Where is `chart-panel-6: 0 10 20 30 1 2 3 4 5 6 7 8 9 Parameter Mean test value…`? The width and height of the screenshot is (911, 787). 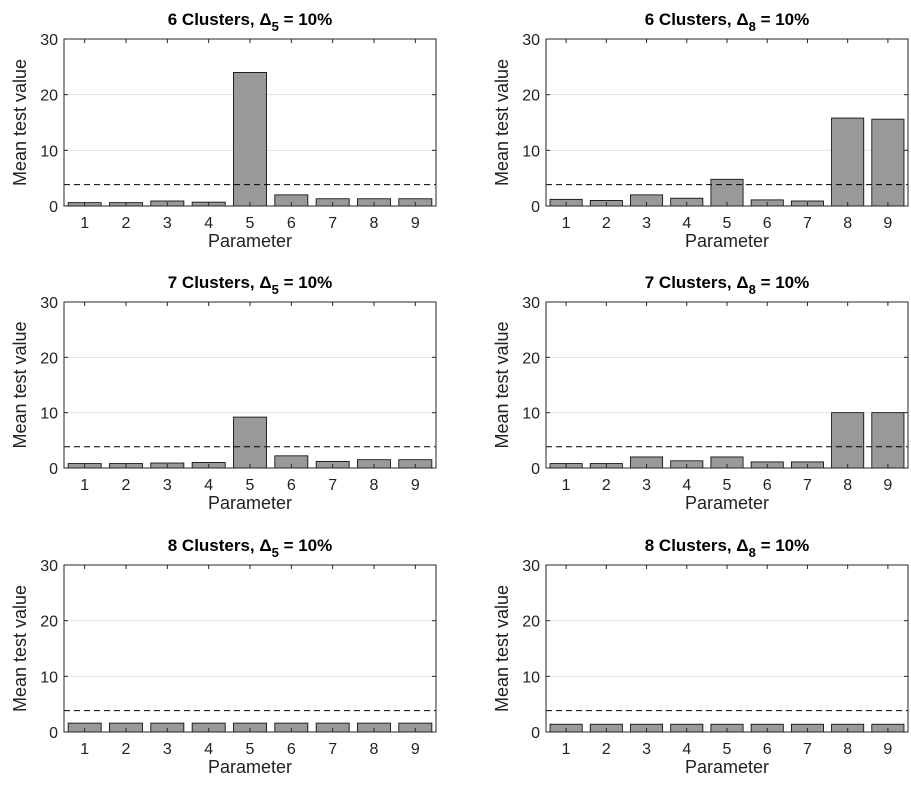 chart-panel-6: 0 10 20 30 1 2 3 4 5 6 7 8 9 Parameter Mean test value… is located at coordinates (700, 656).